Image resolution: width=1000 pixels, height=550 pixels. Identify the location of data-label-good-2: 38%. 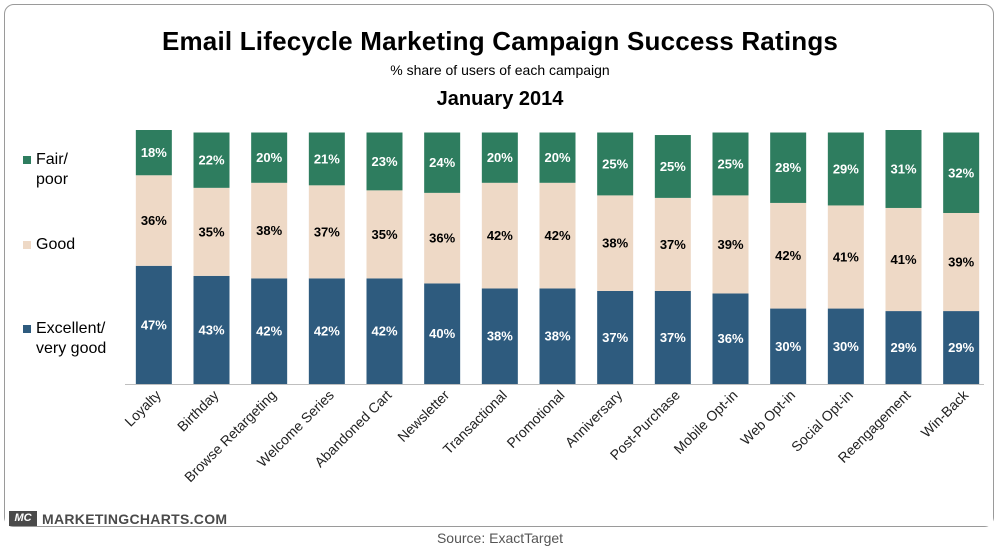
(269, 230).